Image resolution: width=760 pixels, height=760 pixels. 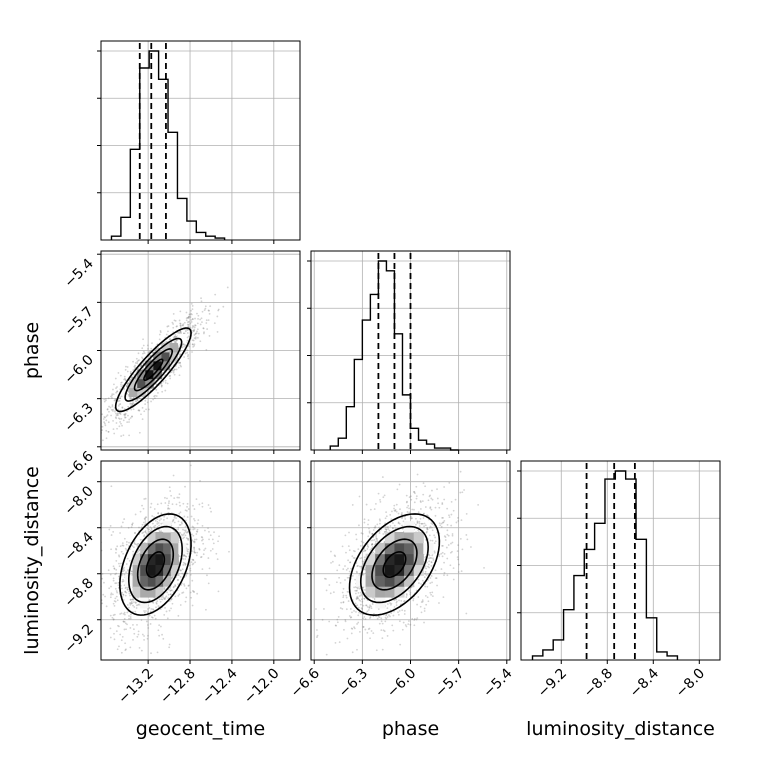 I want to click on panel-frame, so click(x=200, y=560).